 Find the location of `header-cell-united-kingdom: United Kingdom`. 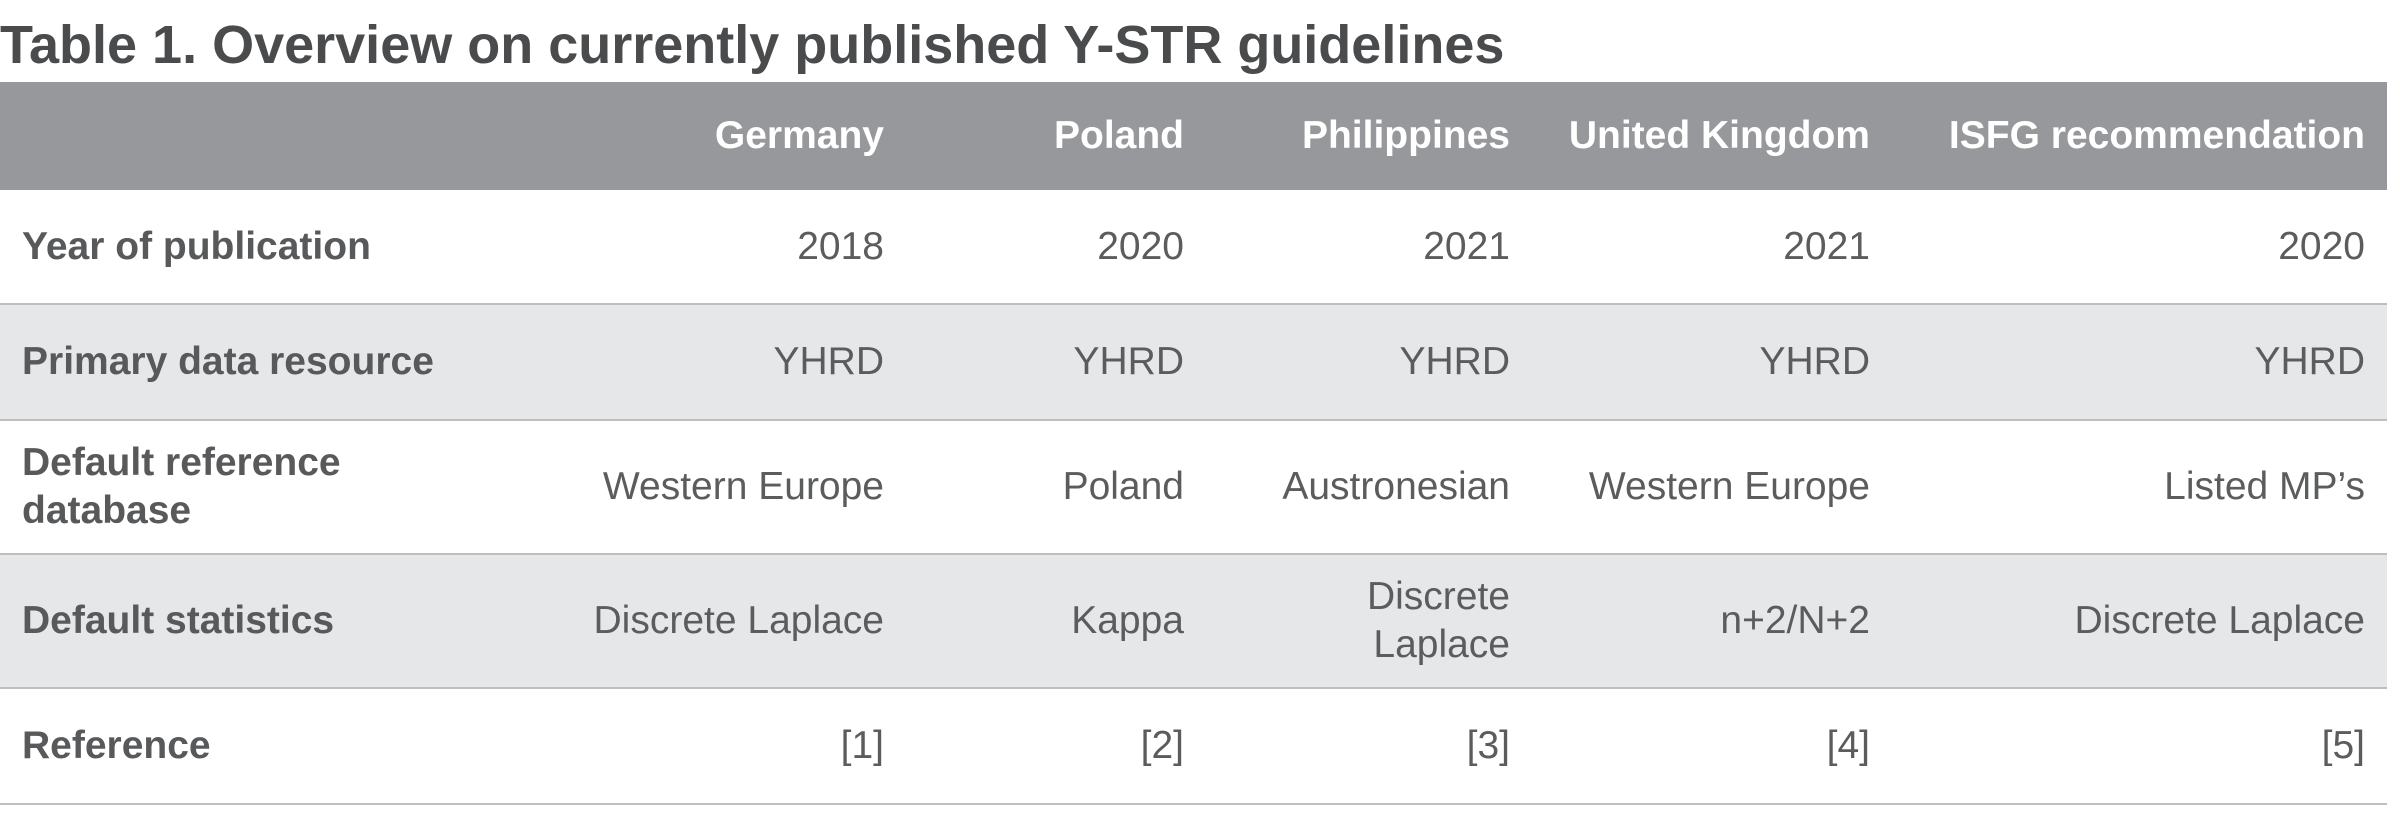

header-cell-united-kingdom: United Kingdom is located at coordinates (1719, 135).